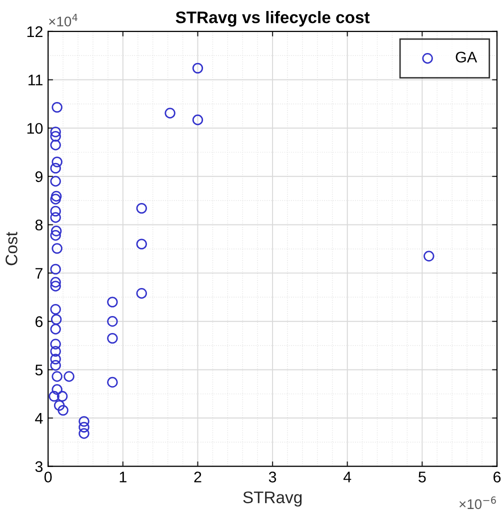  Describe the element at coordinates (39, 370) in the screenshot. I see `y-tick-label: 5` at that location.